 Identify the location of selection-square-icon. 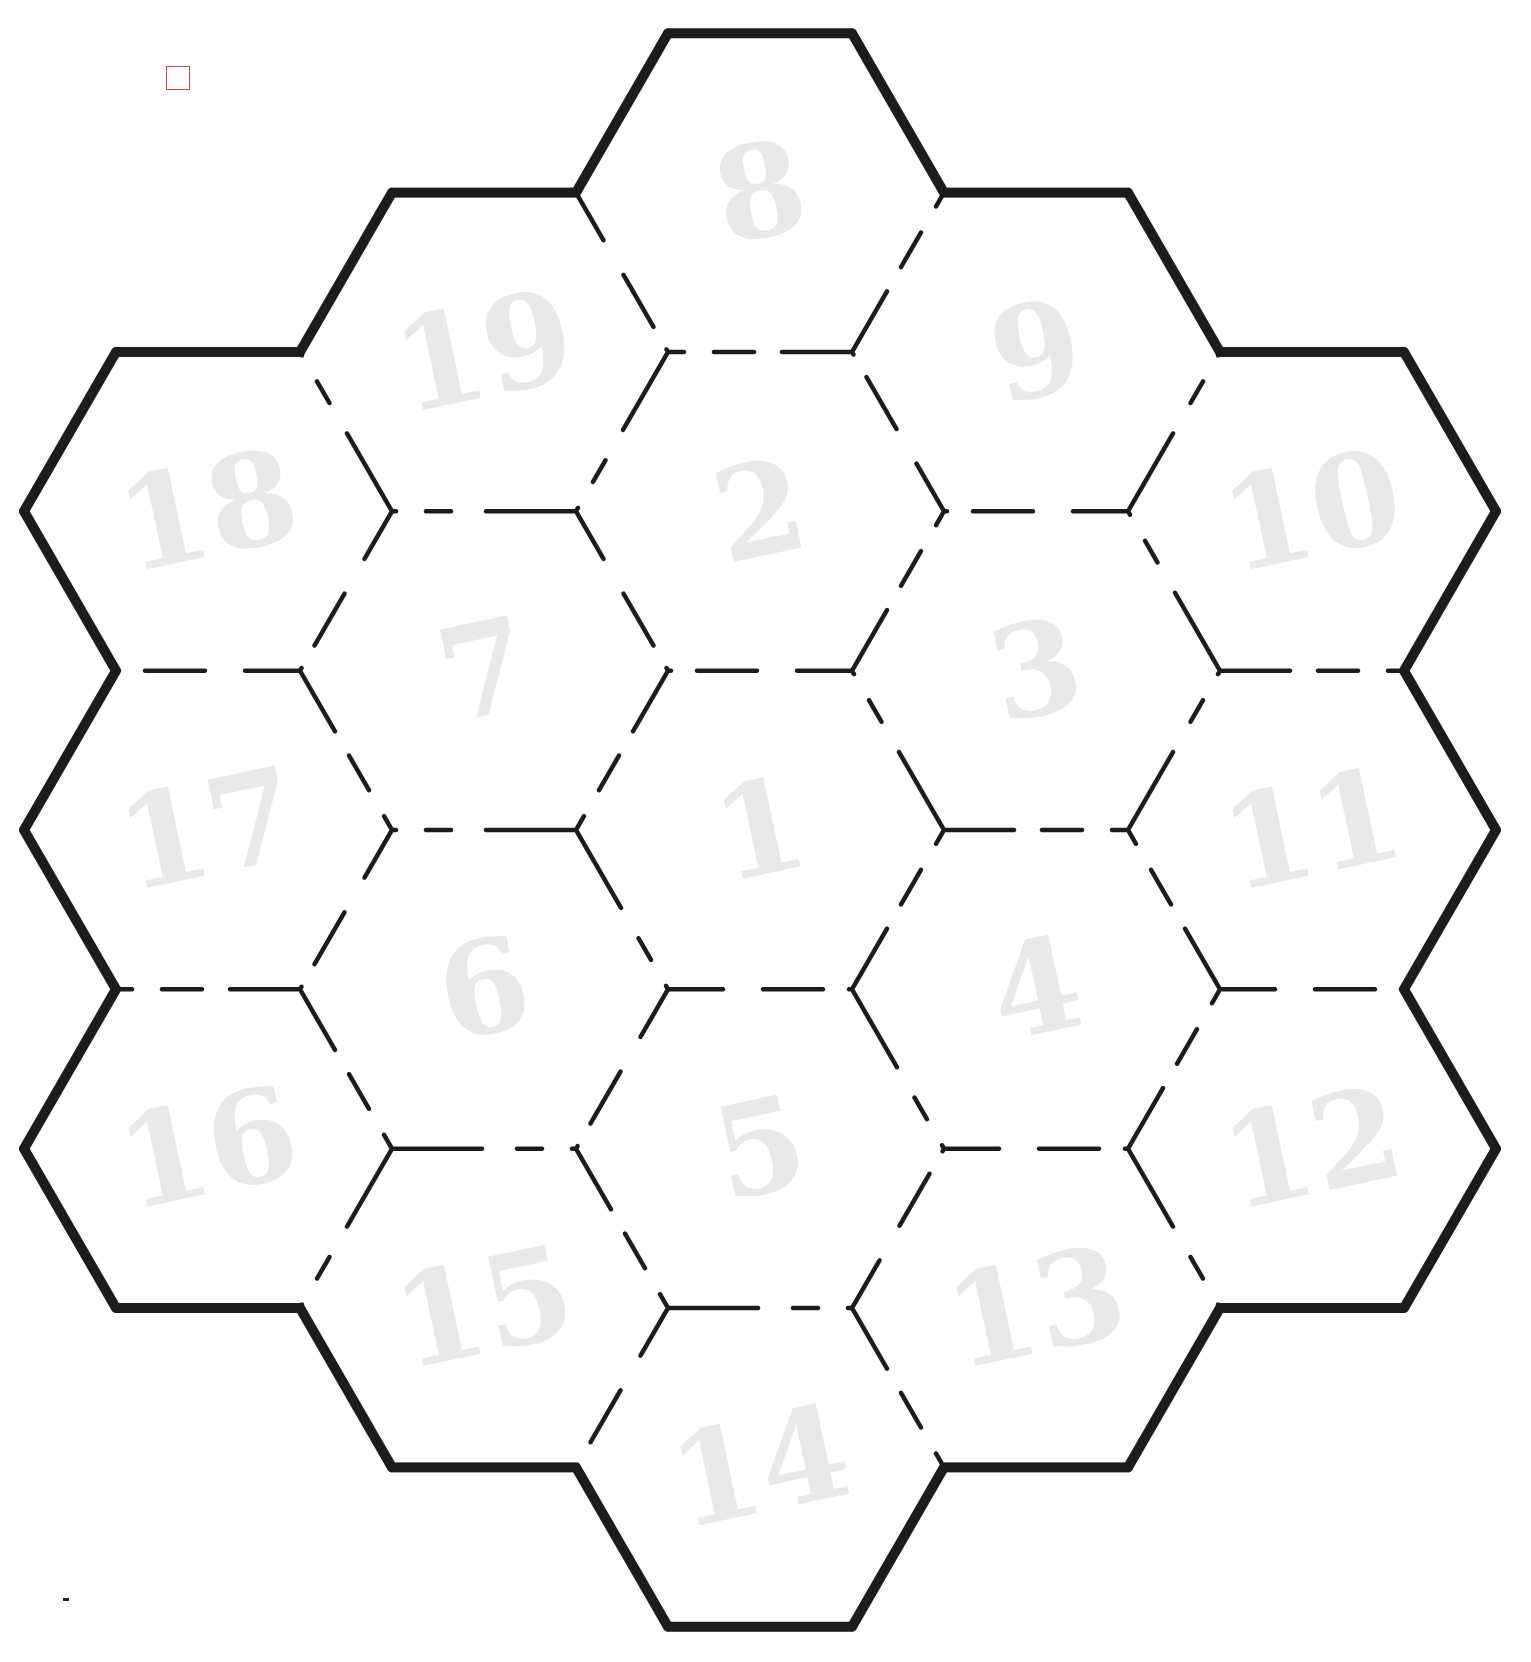
(178, 78).